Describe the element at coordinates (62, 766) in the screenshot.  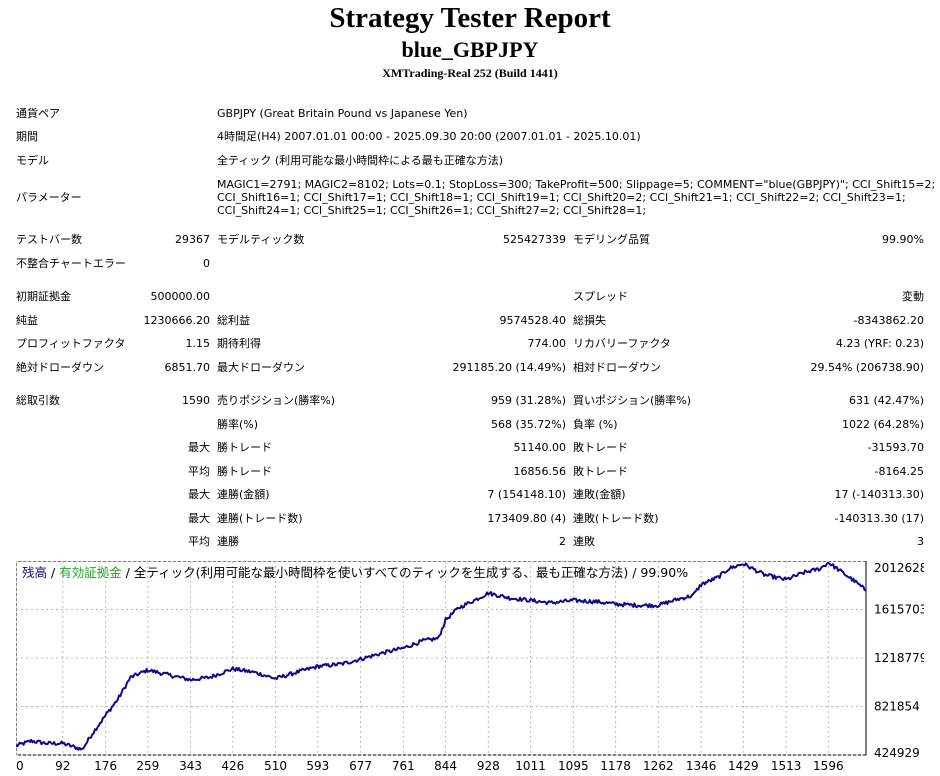
I see `x-tick-label: 92` at that location.